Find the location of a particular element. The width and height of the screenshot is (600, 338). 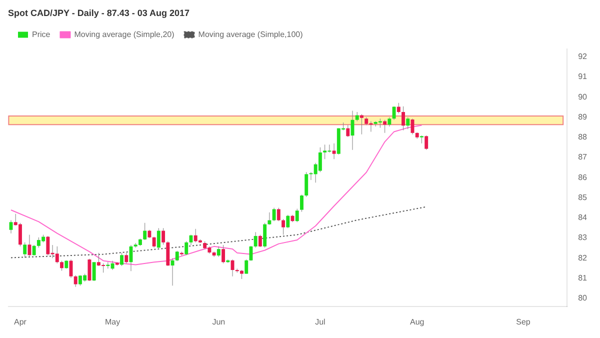

x-tick-label: Apr is located at coordinates (20, 321).